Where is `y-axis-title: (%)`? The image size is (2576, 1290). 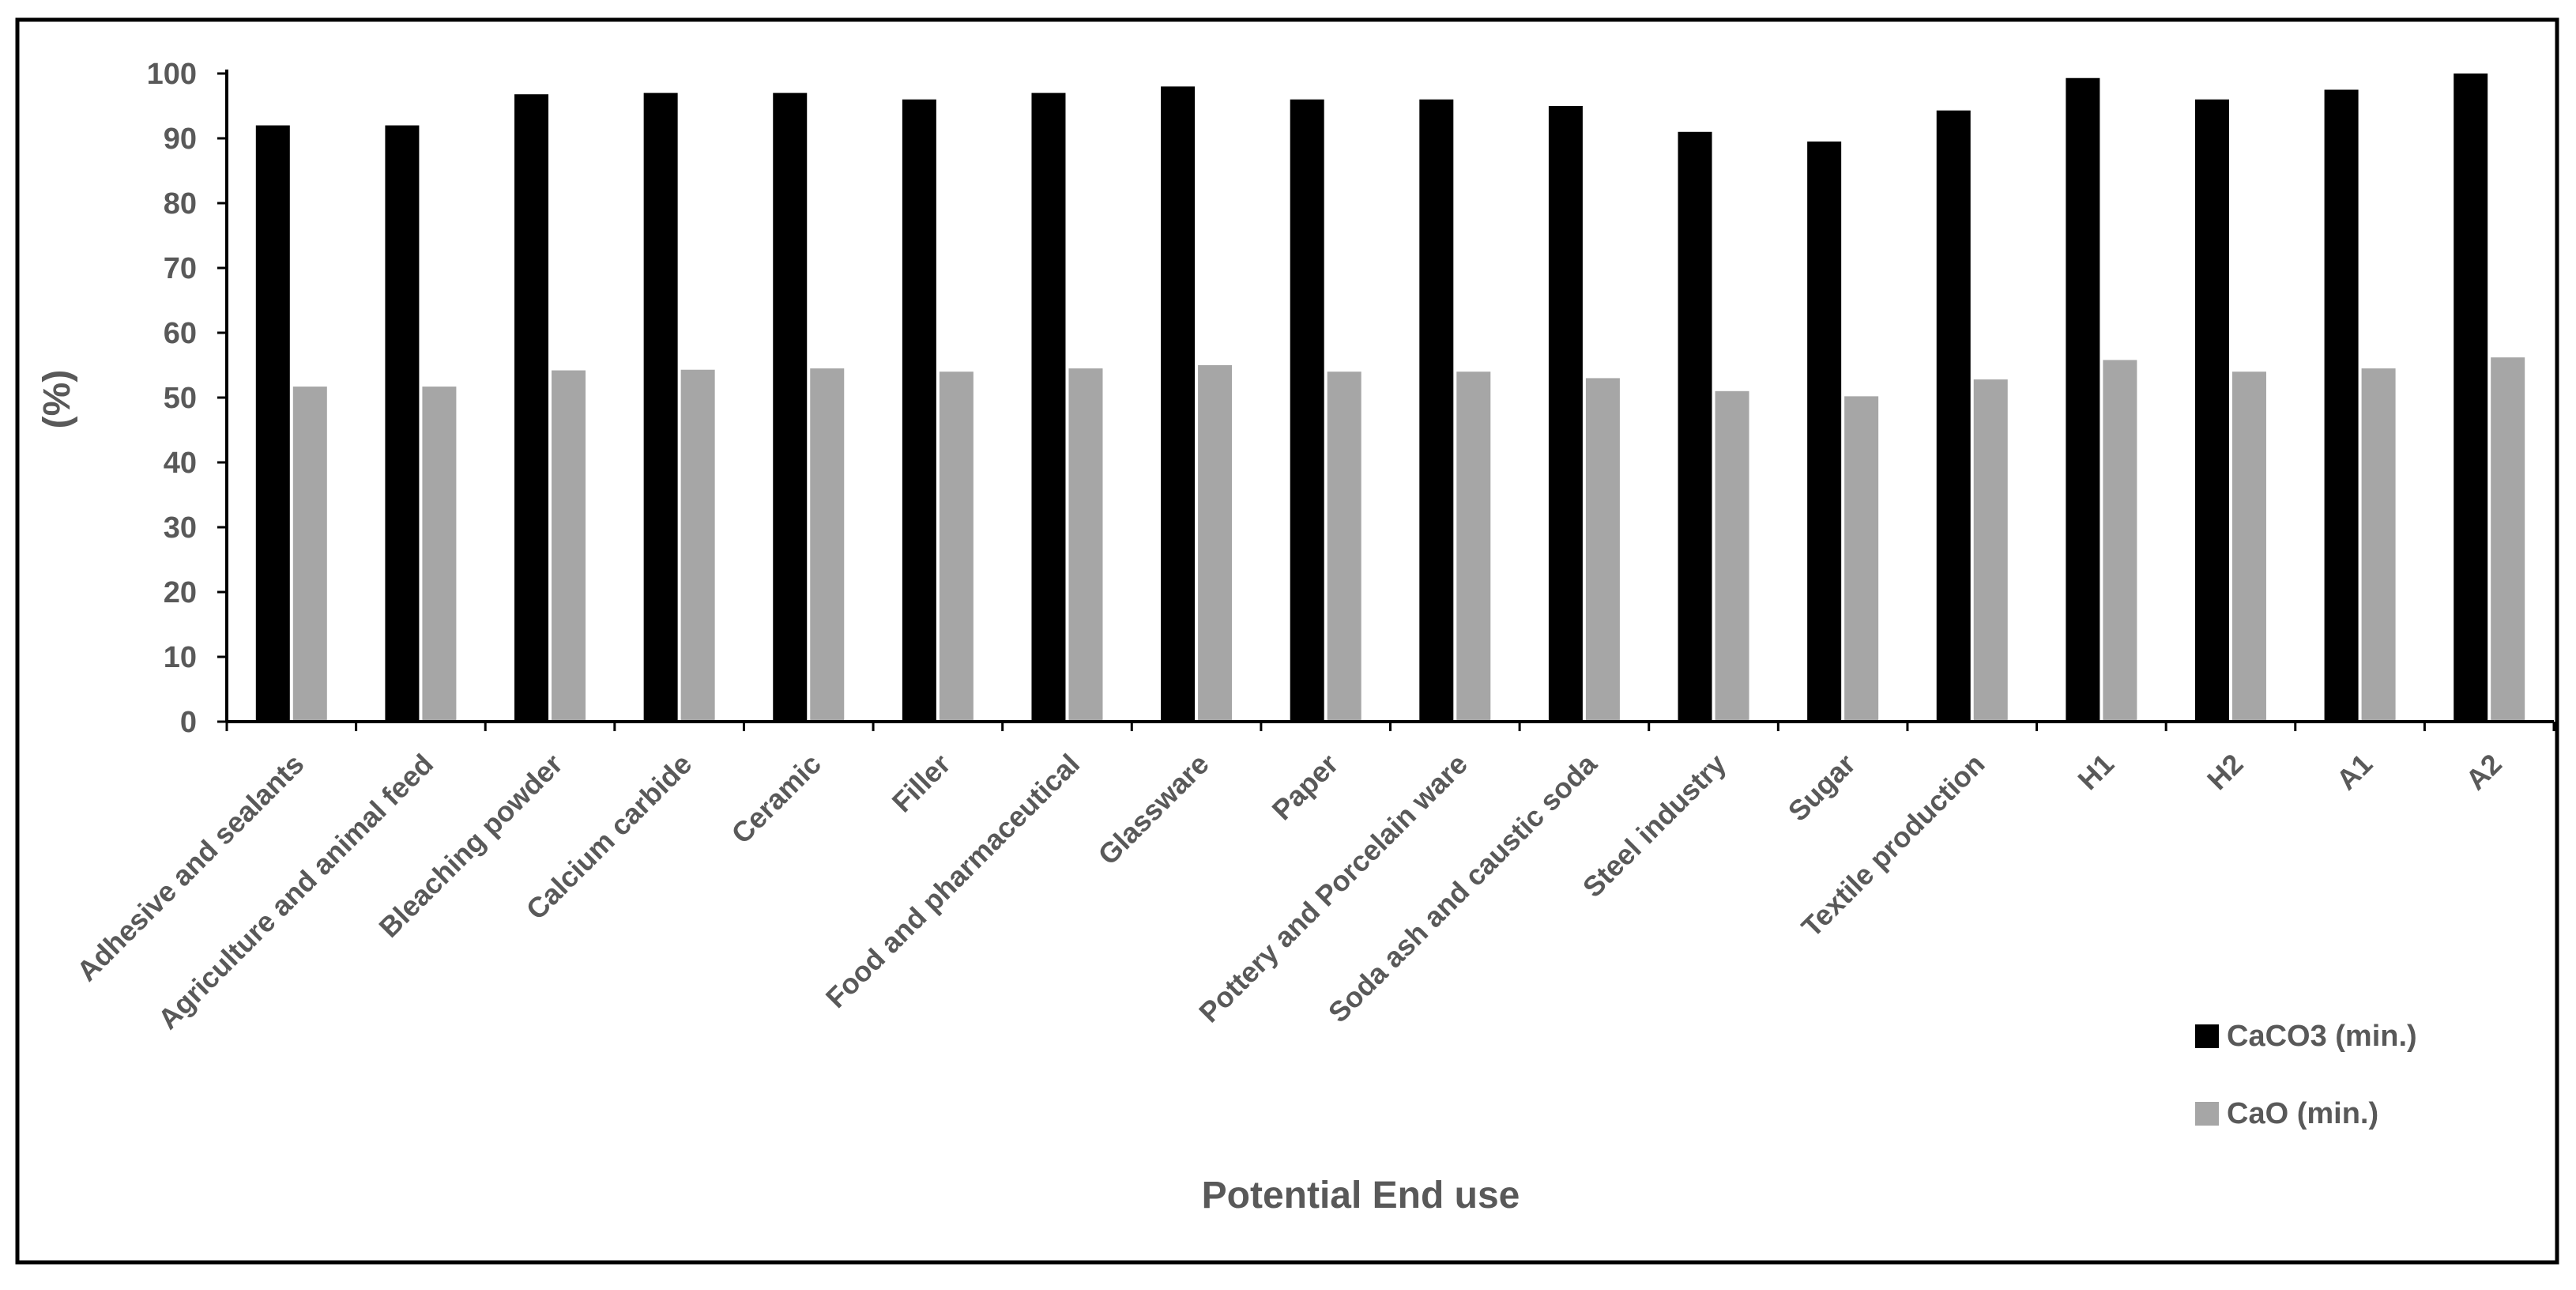 y-axis-title: (%) is located at coordinates (57, 399).